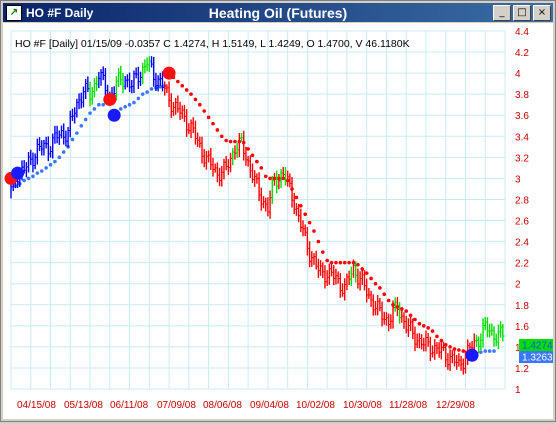  I want to click on stop-price-label: 1.3263, so click(537, 358).